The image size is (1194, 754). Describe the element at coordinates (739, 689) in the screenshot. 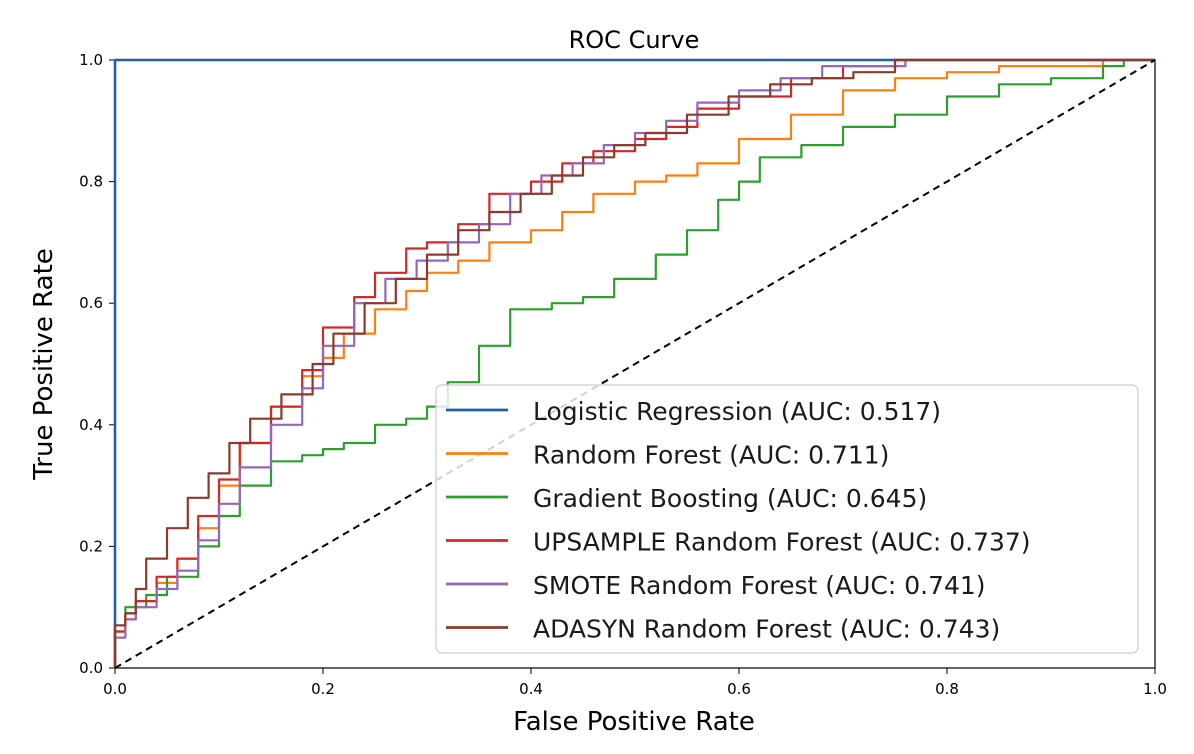

I see `x-tick-label: 0.6` at that location.